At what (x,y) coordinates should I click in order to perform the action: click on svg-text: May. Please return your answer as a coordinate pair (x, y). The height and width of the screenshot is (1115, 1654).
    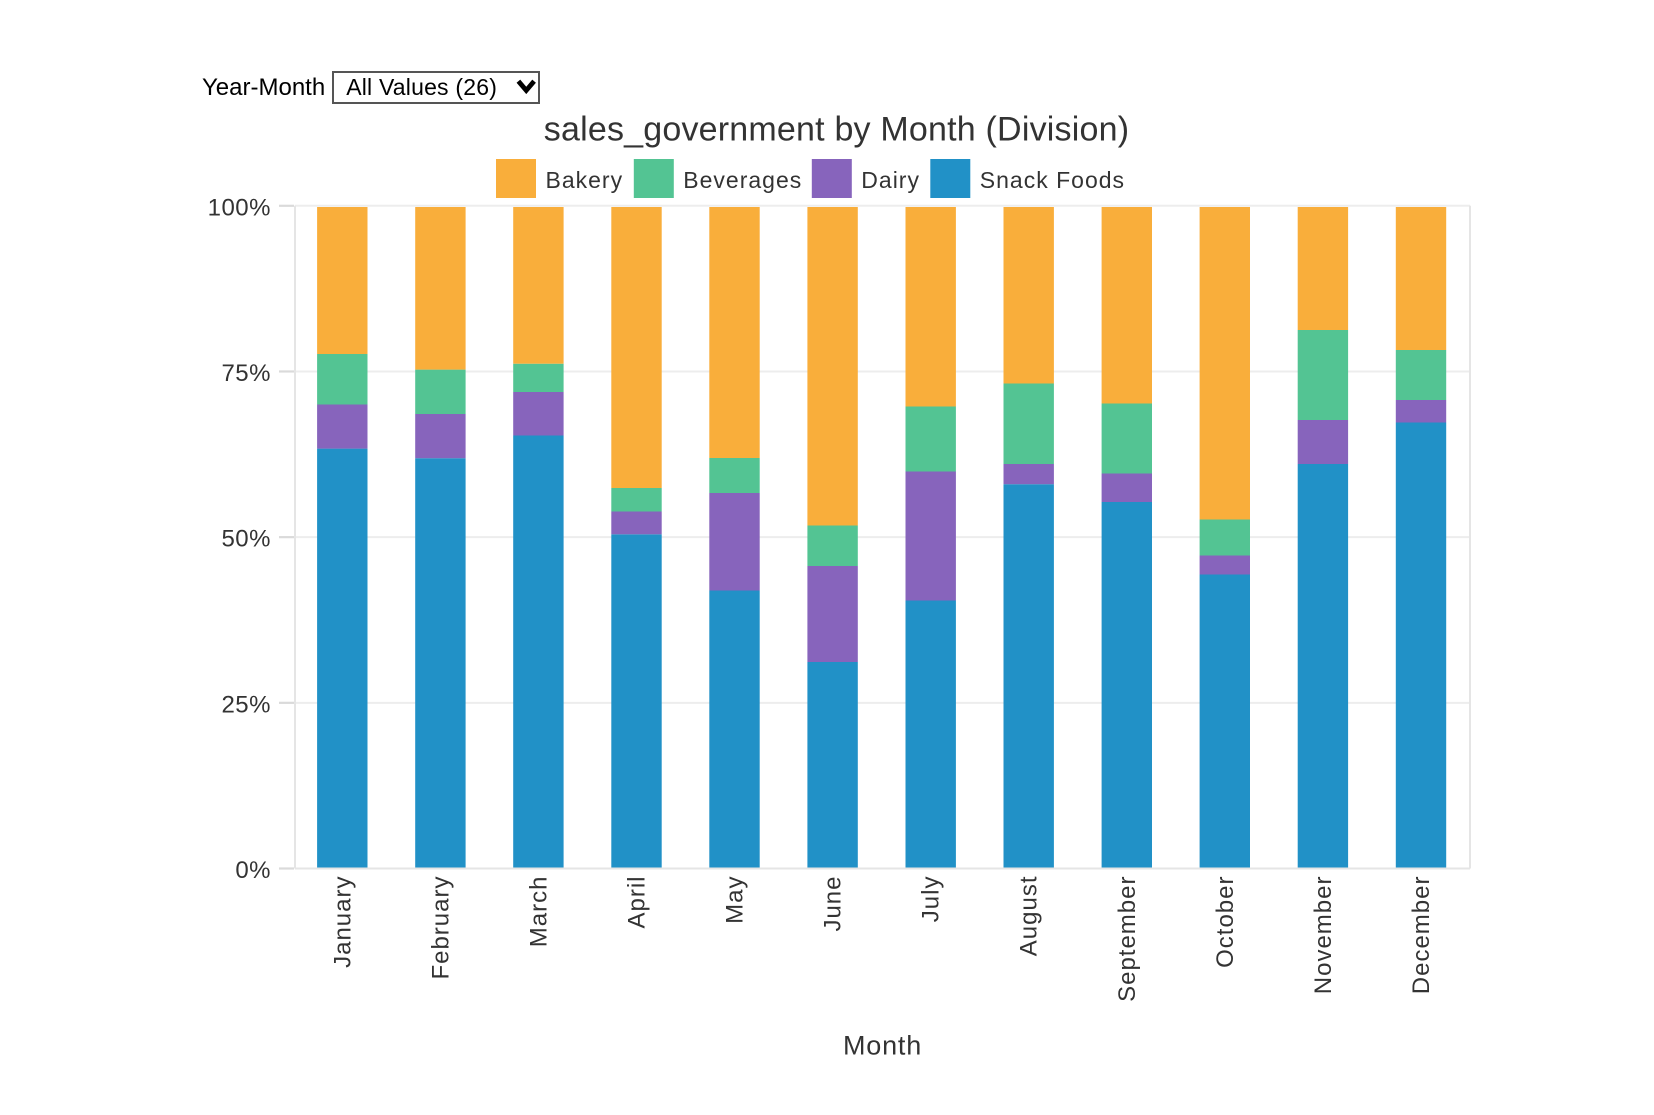
    Looking at the image, I should click on (735, 900).